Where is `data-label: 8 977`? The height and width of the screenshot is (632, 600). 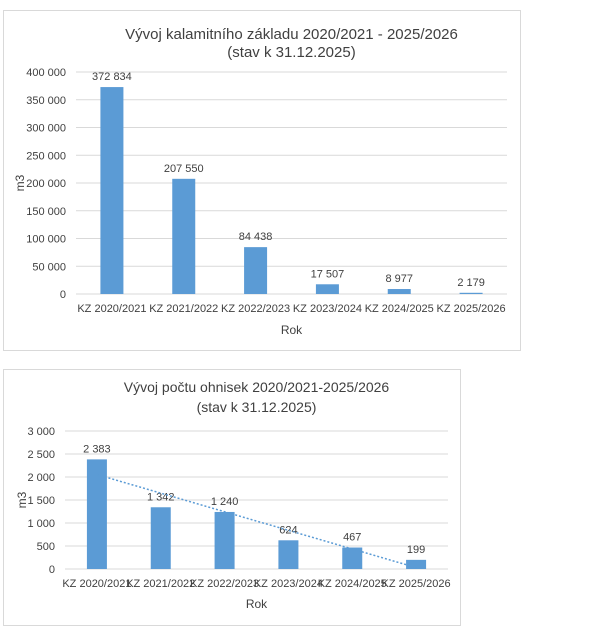 data-label: 8 977 is located at coordinates (399, 279).